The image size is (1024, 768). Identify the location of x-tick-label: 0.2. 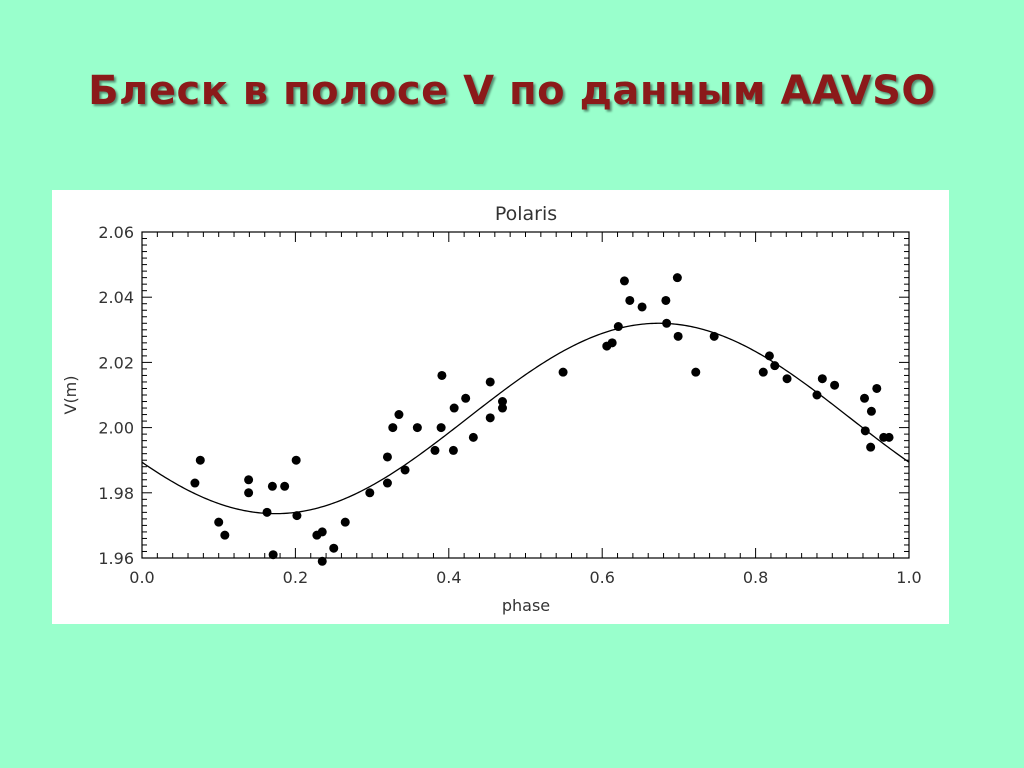
(295, 577).